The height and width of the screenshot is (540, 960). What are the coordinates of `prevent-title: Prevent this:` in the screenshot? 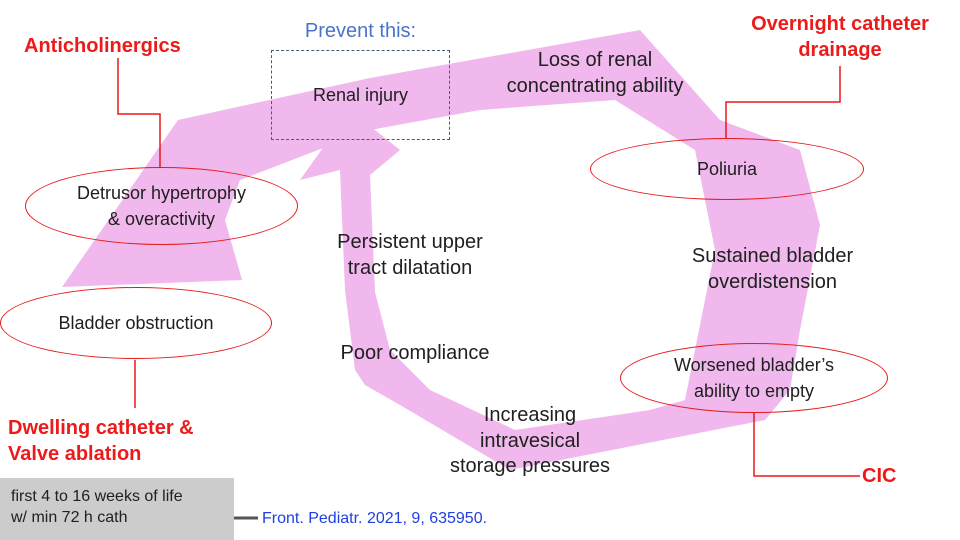 It's located at (360, 31).